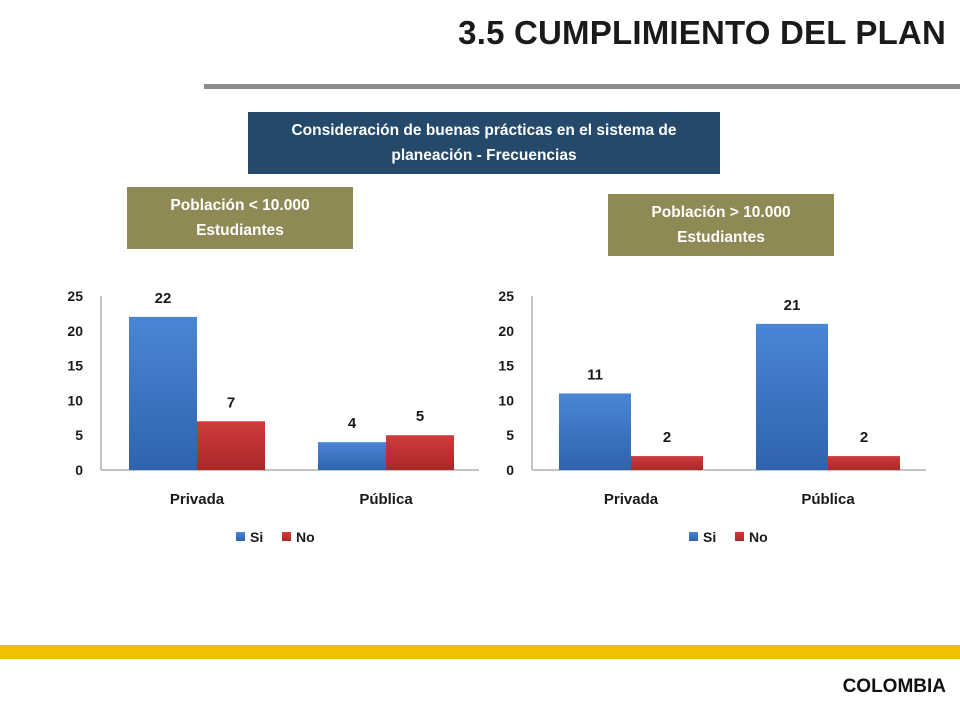 This screenshot has width=960, height=720. I want to click on footer-country: COLOMBIA, so click(894, 686).